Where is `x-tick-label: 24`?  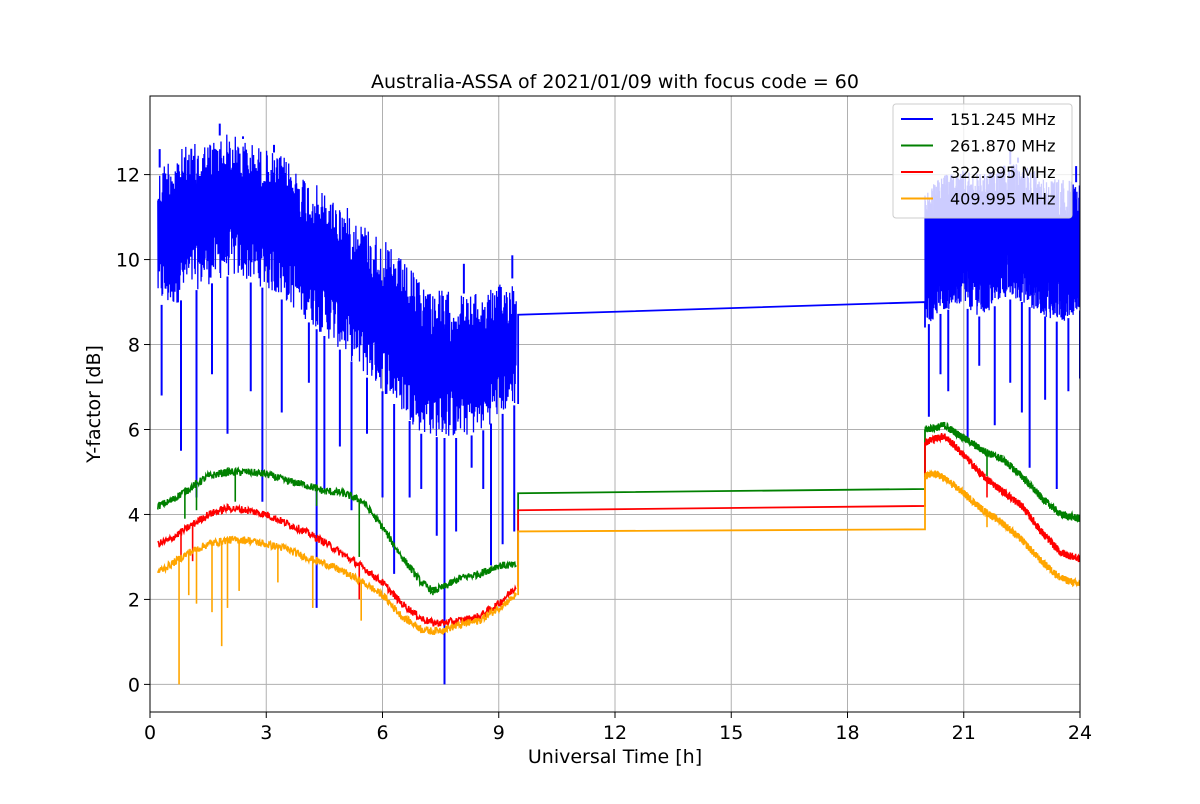 x-tick-label: 24 is located at coordinates (1080, 733).